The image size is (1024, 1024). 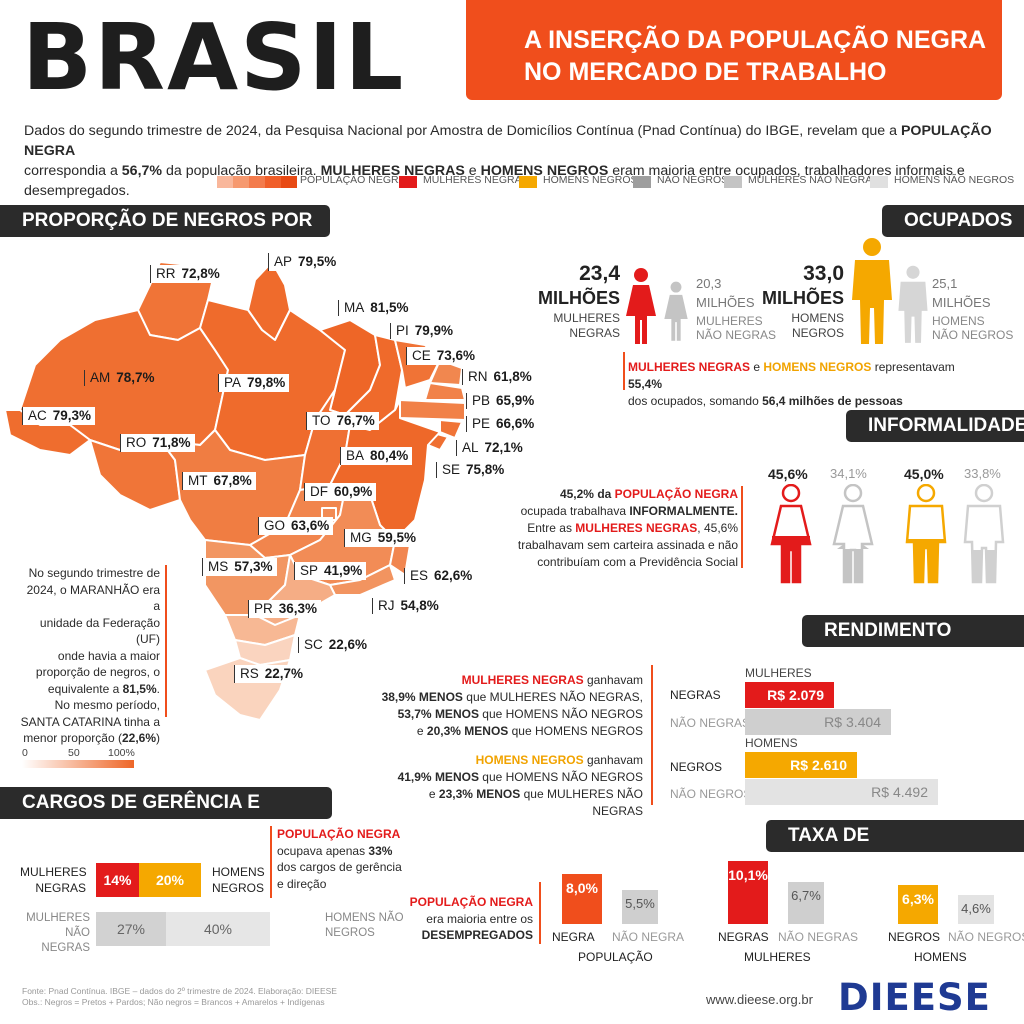 I want to click on rend-bold: 53,7% MENOS, so click(x=438, y=714).